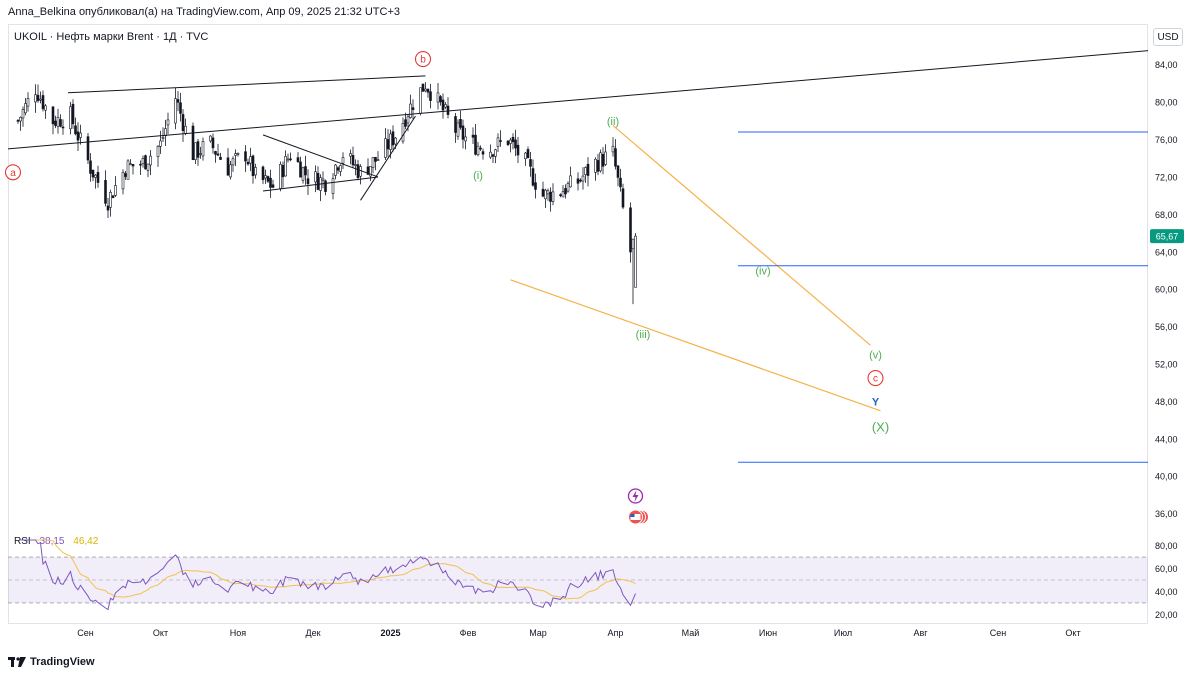 The height and width of the screenshot is (677, 1200). I want to click on triangle-lower, so click(320, 184).